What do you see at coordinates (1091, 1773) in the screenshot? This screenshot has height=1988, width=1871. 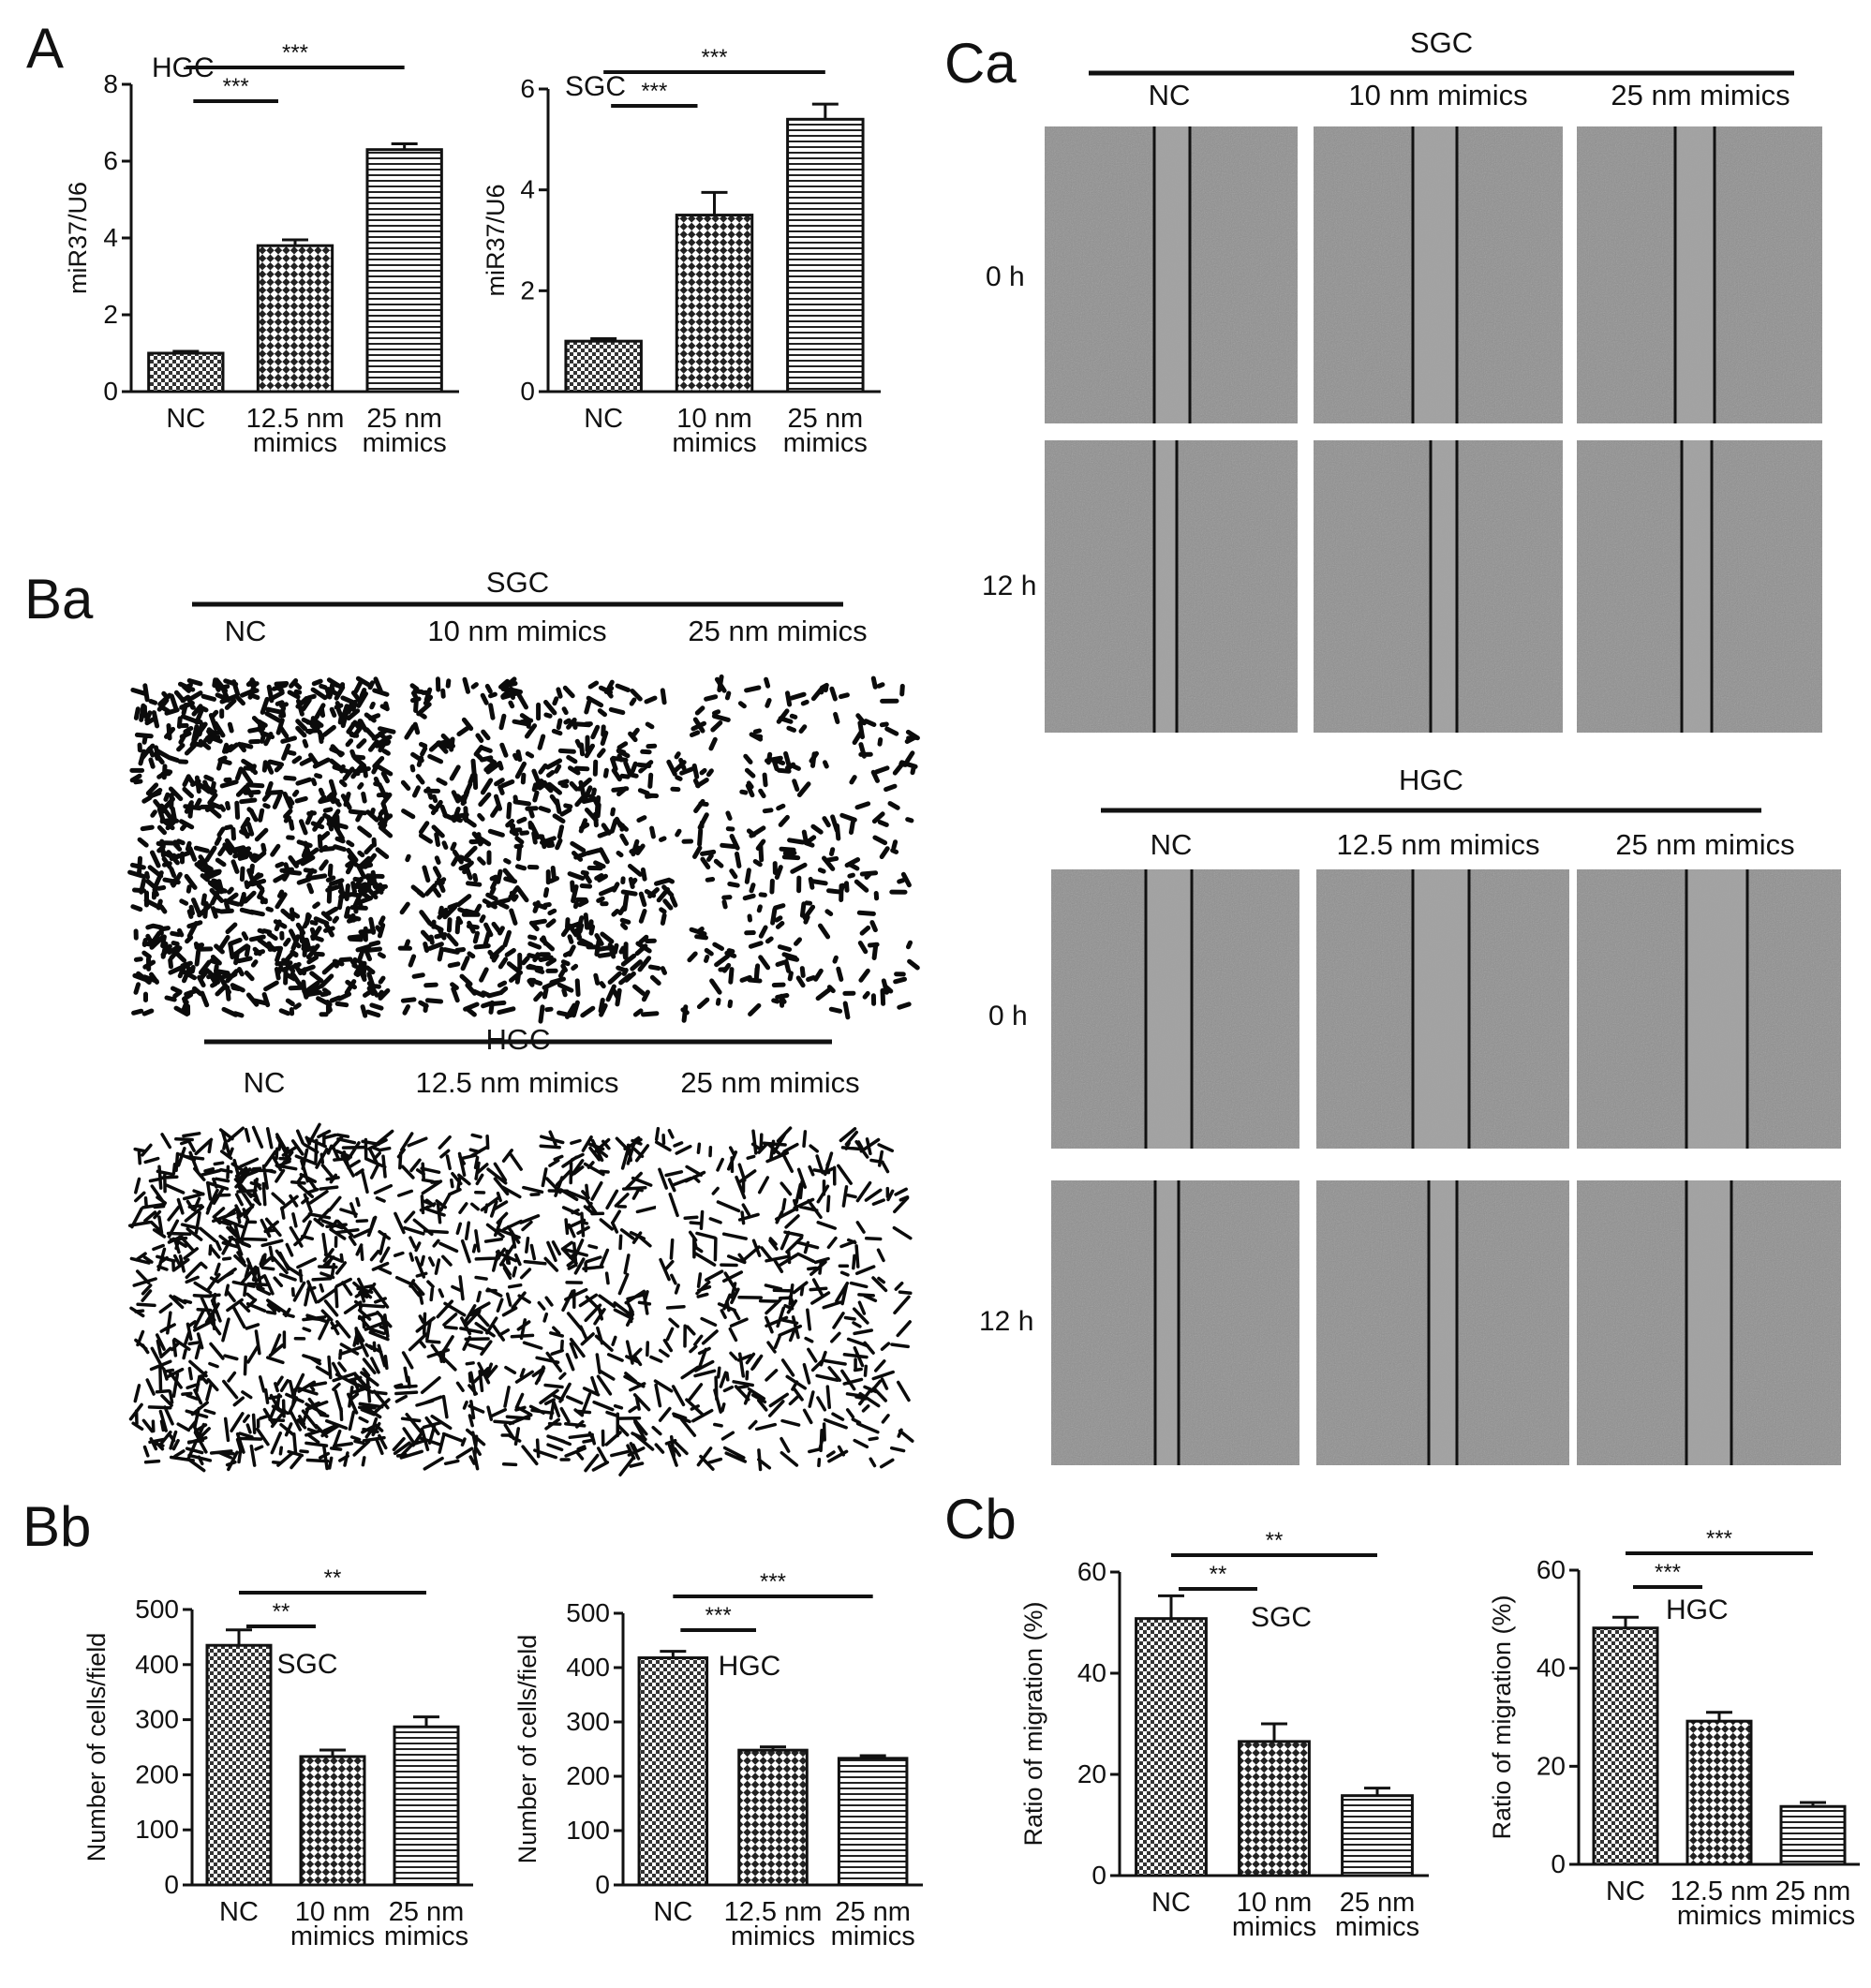 I see `y-tick-label: 20` at bounding box center [1091, 1773].